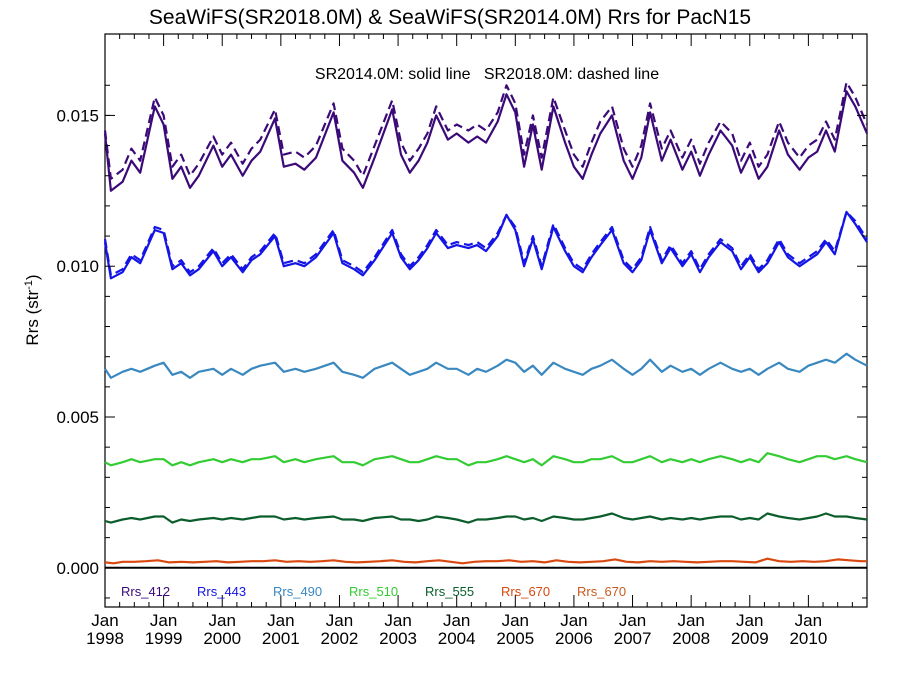 Image resolution: width=900 pixels, height=675 pixels. Describe the element at coordinates (77, 266) in the screenshot. I see `y-tick-label: 0.010` at that location.